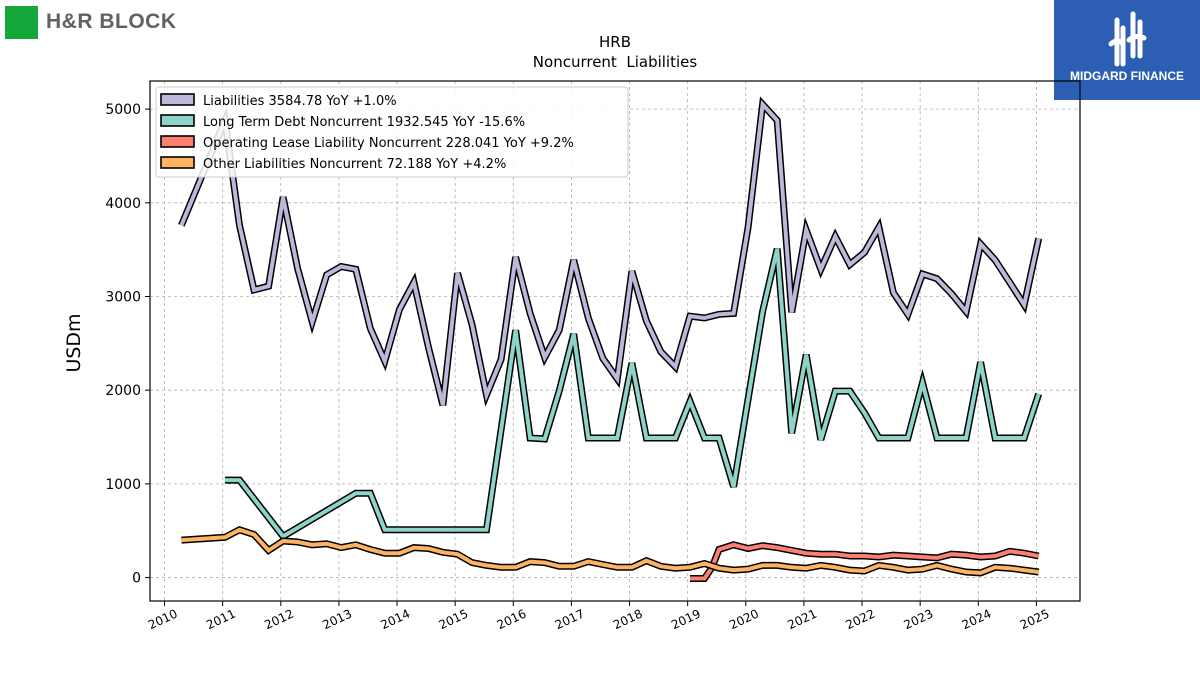 Image resolution: width=1200 pixels, height=675 pixels. Describe the element at coordinates (802, 620) in the screenshot. I see `x-tick-label: 2021` at that location.